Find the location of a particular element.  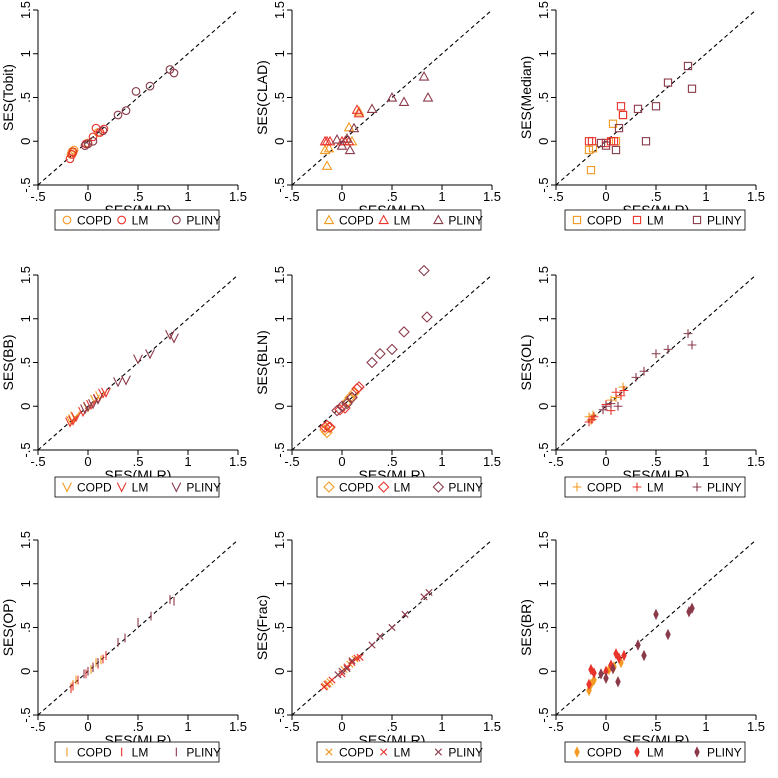

y-axis-label: SES(OP) is located at coordinates (8, 628).